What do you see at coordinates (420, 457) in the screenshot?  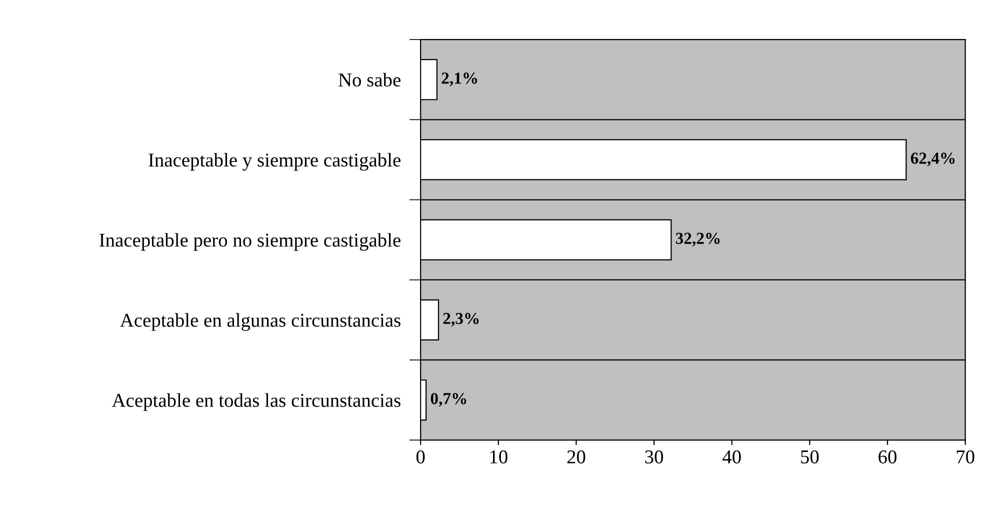 I see `x-tick-label: 0` at bounding box center [420, 457].